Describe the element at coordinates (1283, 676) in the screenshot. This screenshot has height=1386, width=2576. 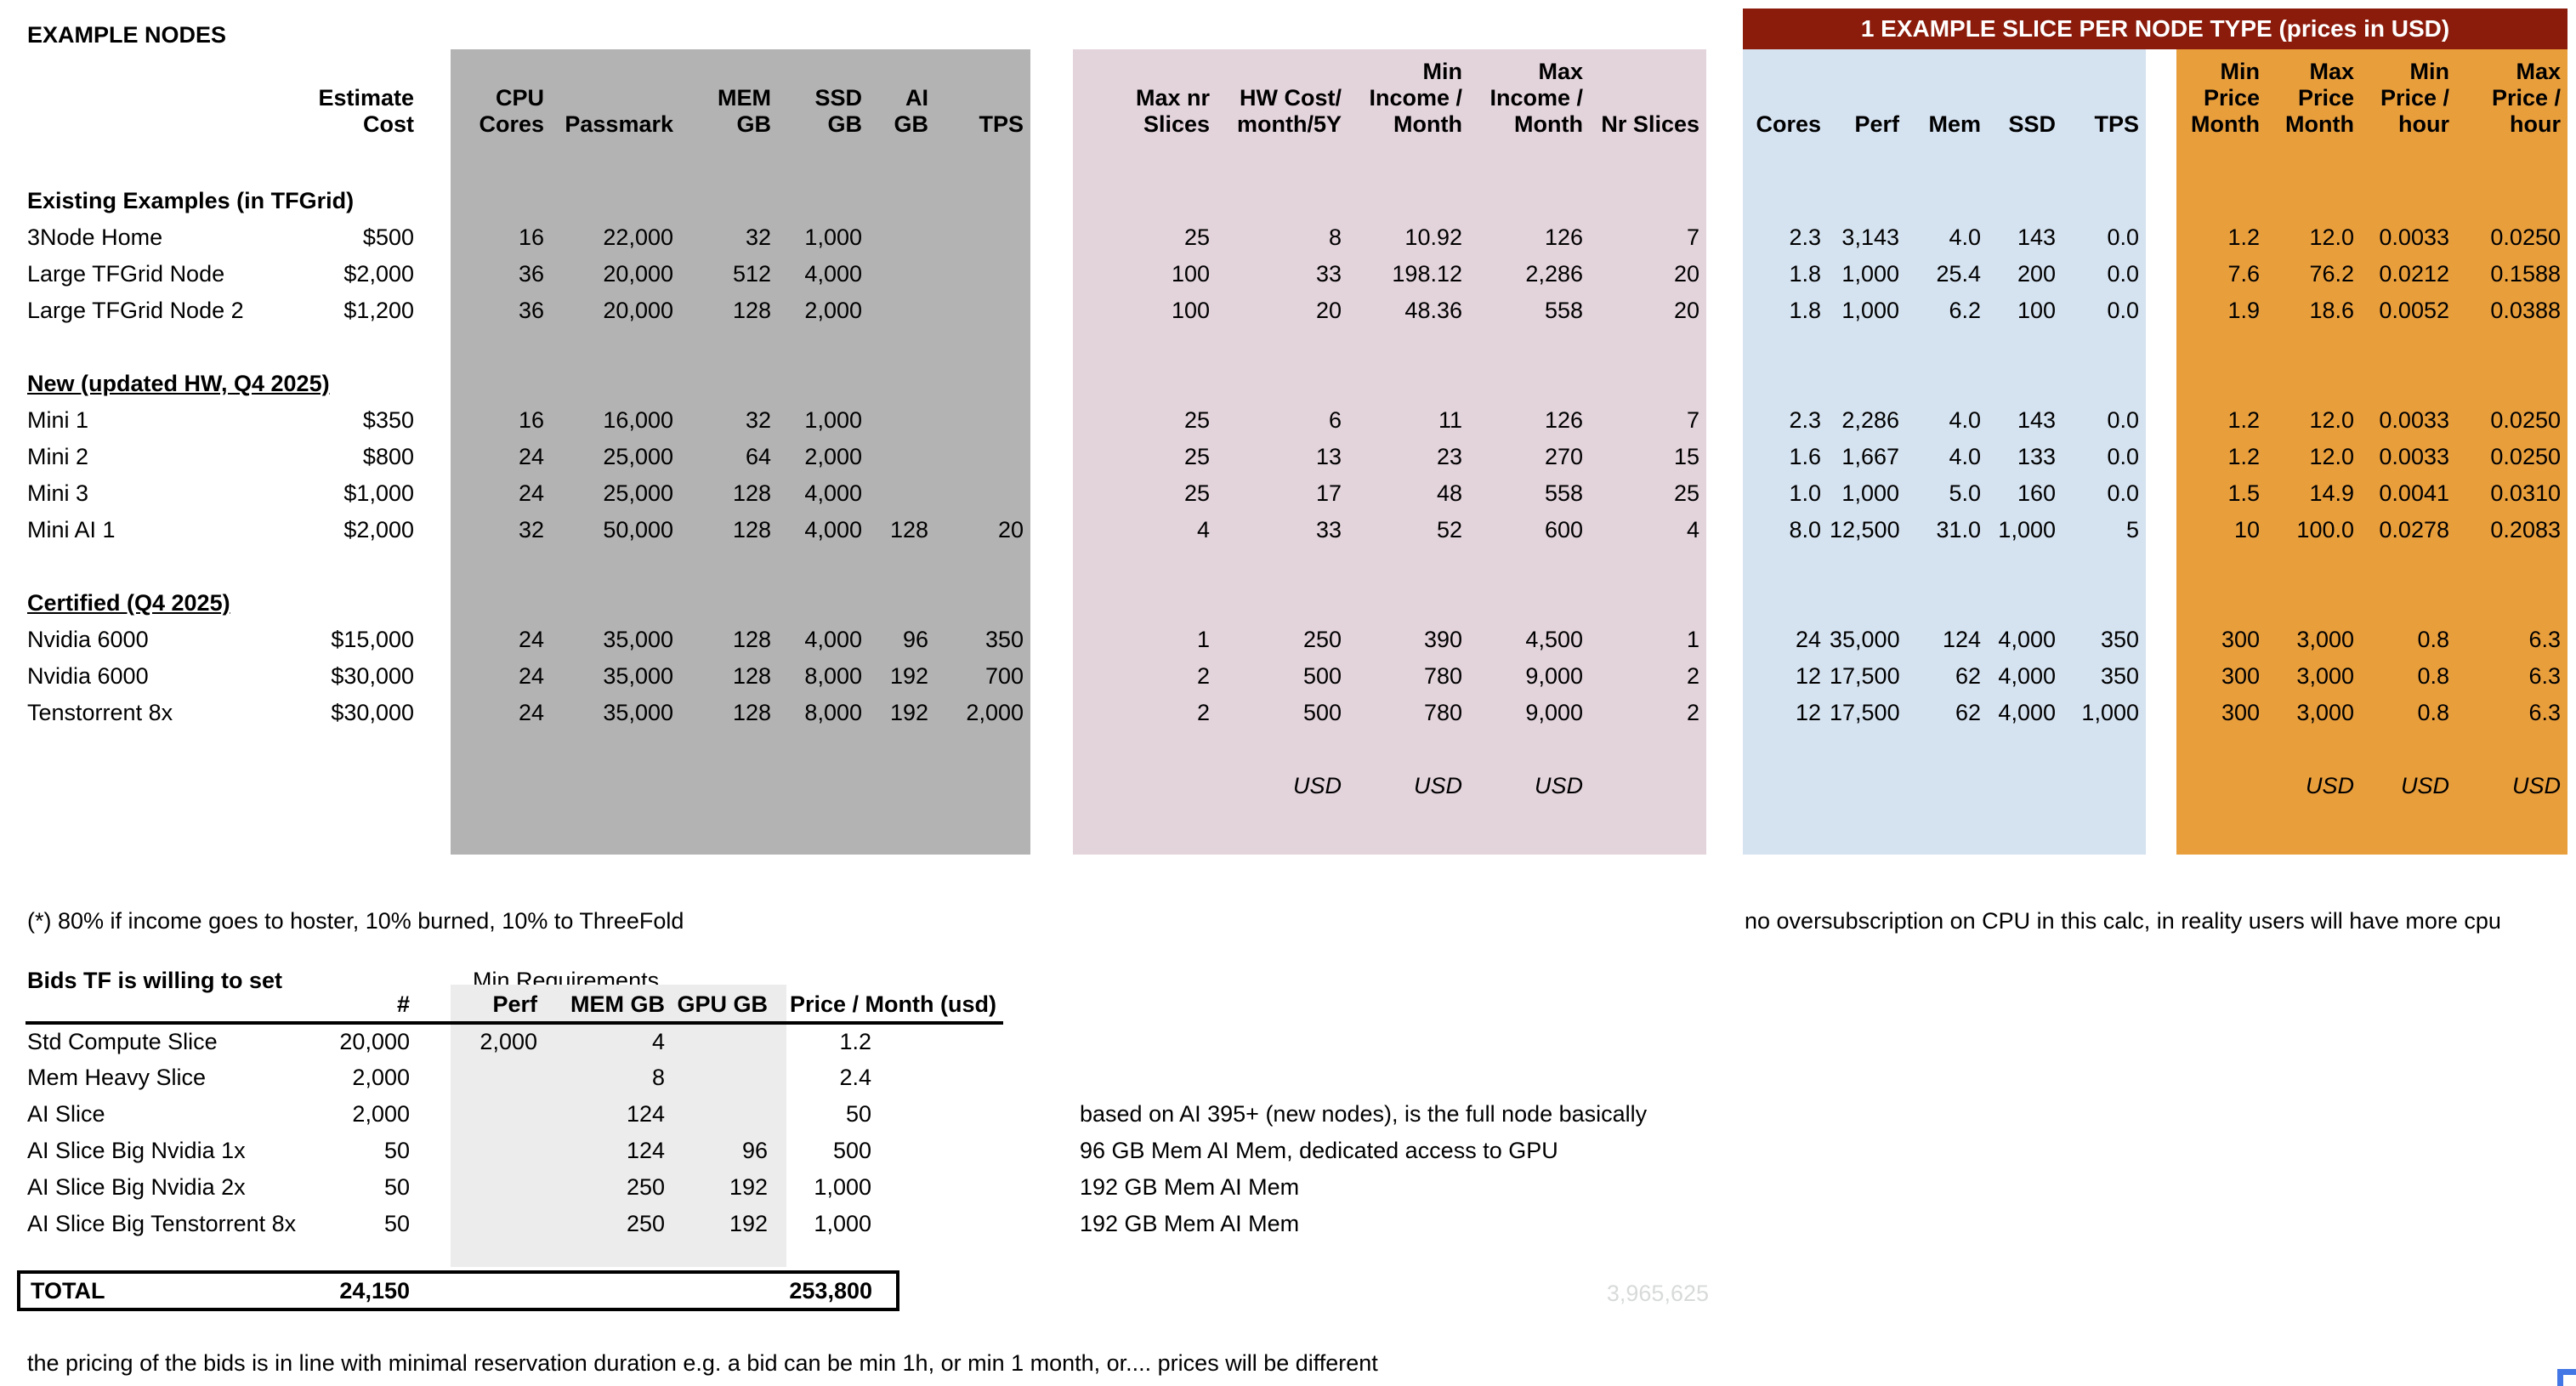
I see `cell-hw-cost-month: 500` at that location.